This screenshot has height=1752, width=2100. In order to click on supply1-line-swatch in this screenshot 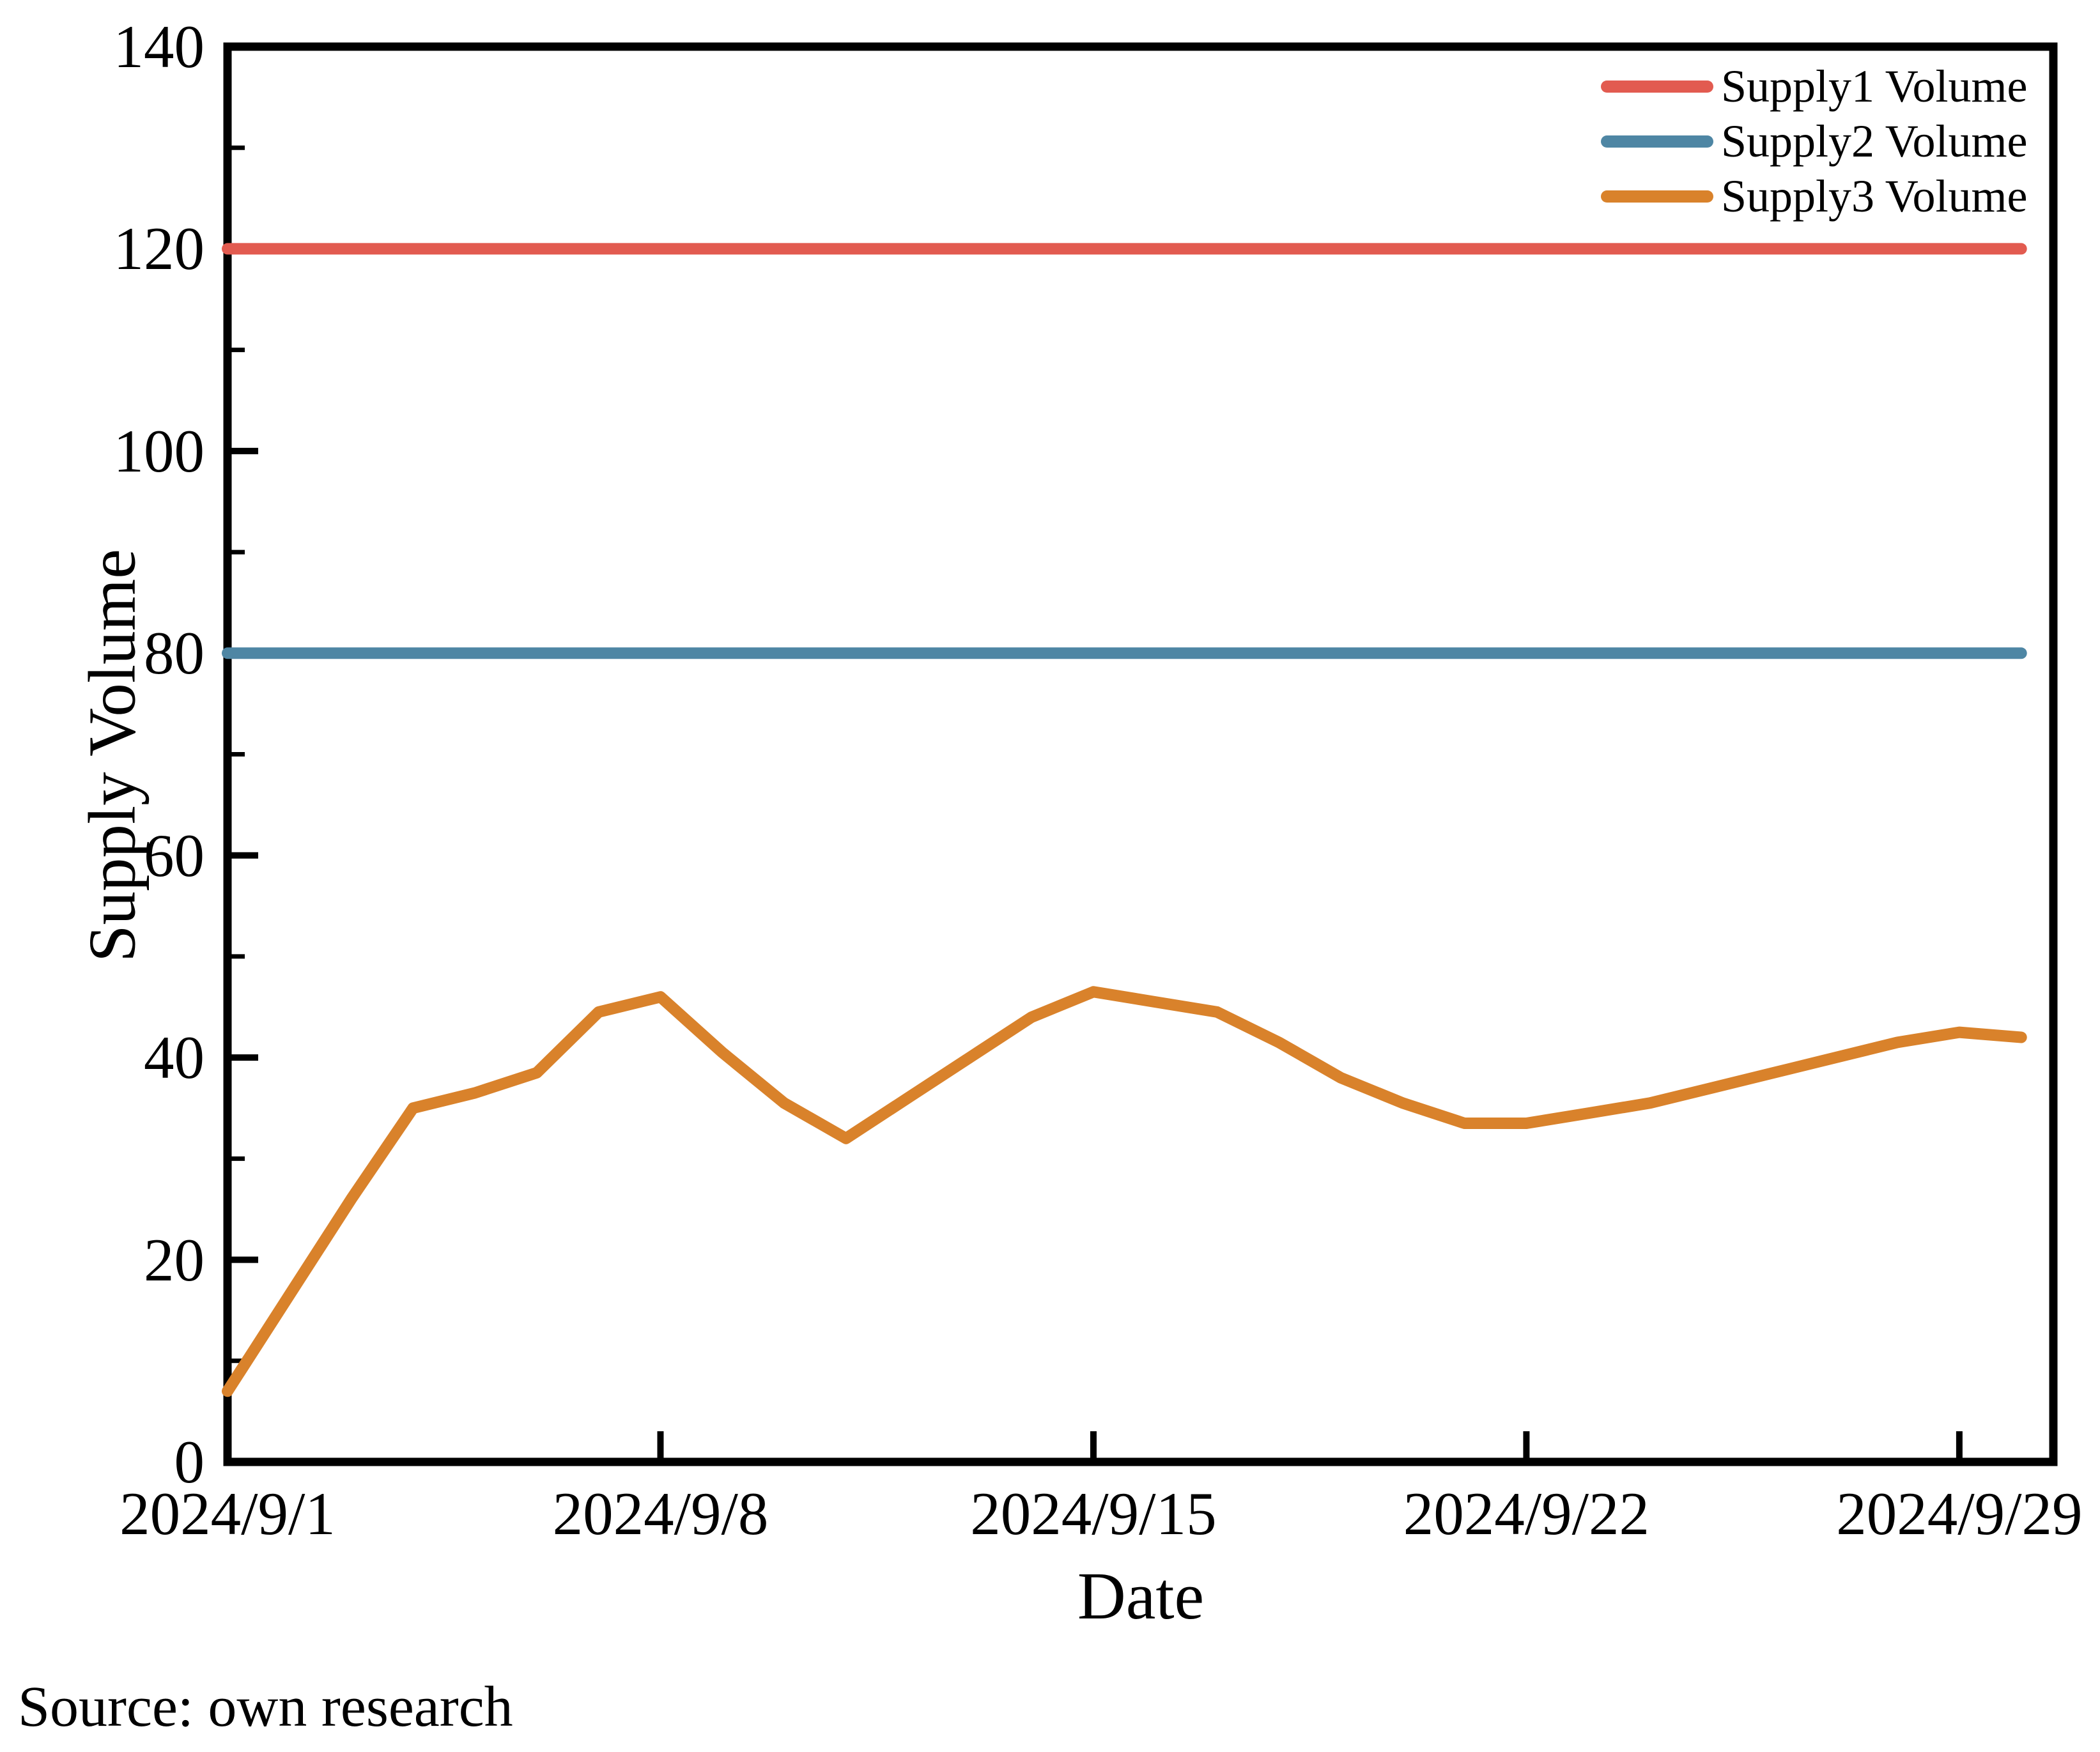, I will do `click(1657, 86)`.